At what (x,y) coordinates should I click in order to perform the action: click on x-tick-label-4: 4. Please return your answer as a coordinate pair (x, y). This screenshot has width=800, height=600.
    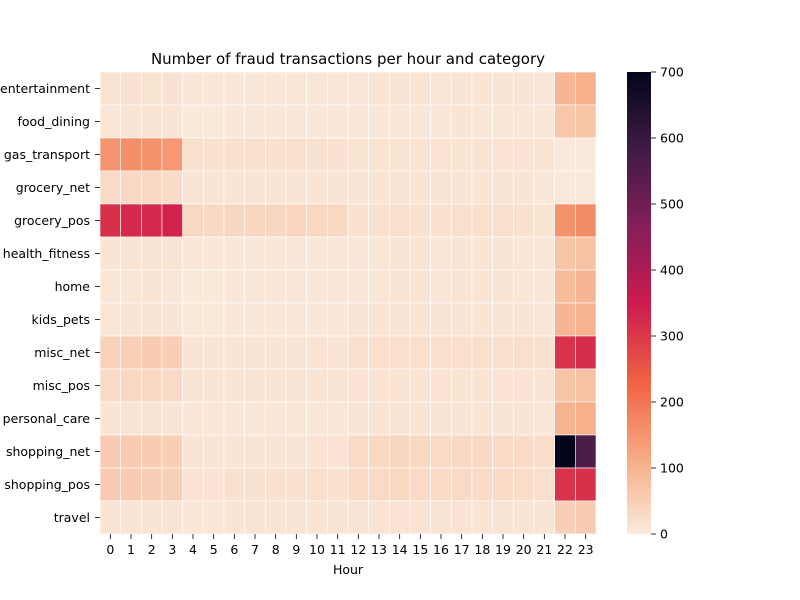
    Looking at the image, I should click on (193, 549).